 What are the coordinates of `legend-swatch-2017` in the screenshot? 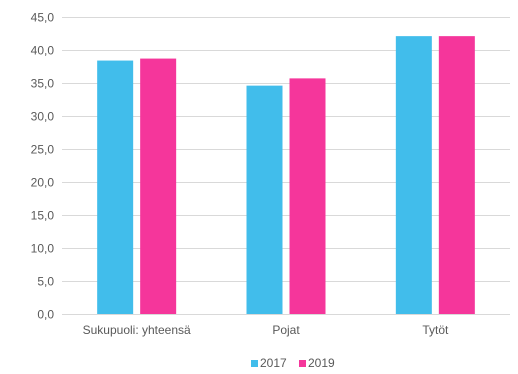 It's located at (254, 363).